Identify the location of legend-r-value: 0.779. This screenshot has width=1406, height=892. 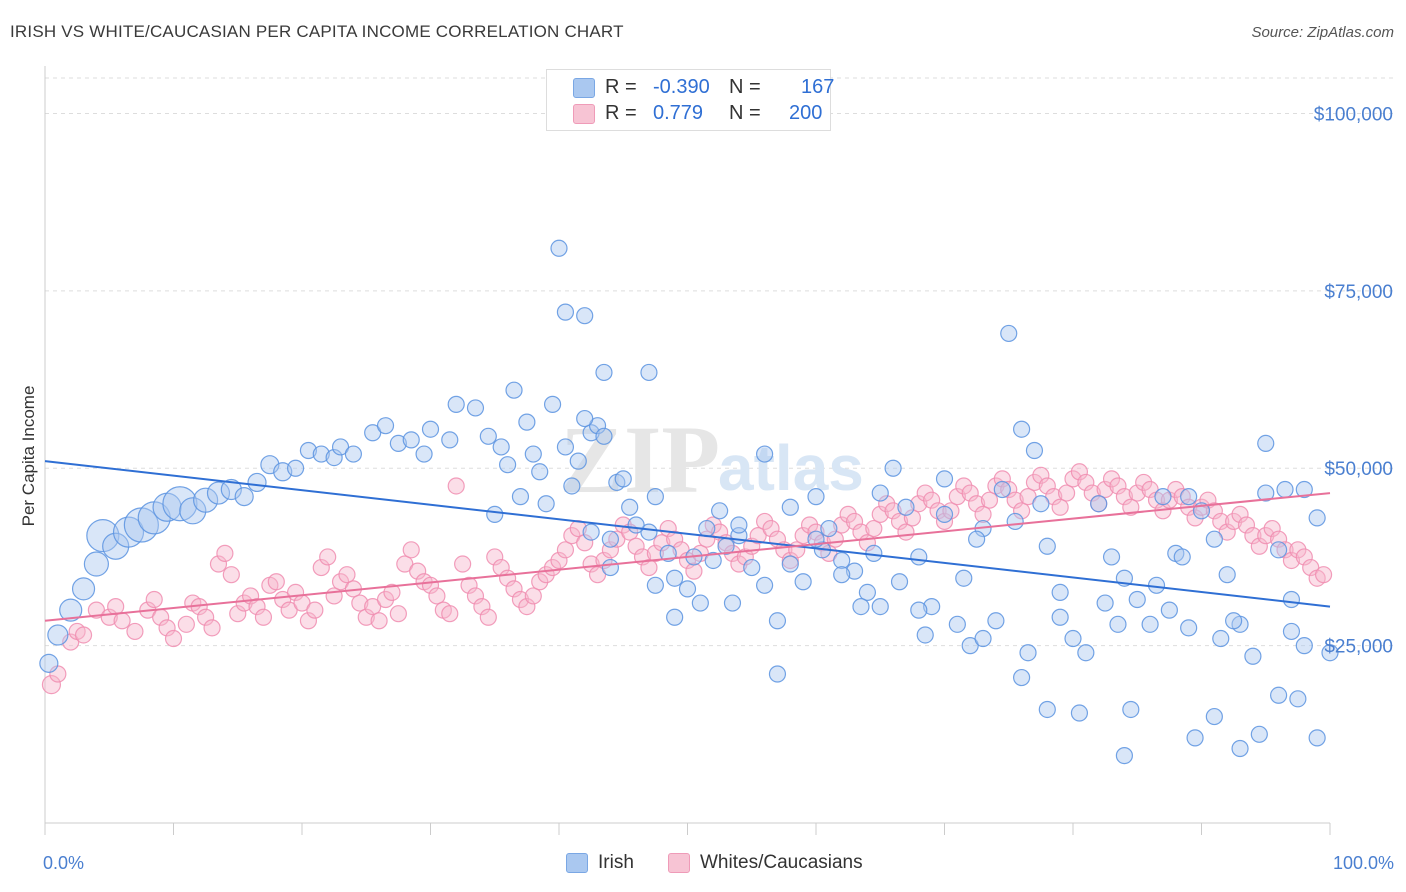
(678, 113).